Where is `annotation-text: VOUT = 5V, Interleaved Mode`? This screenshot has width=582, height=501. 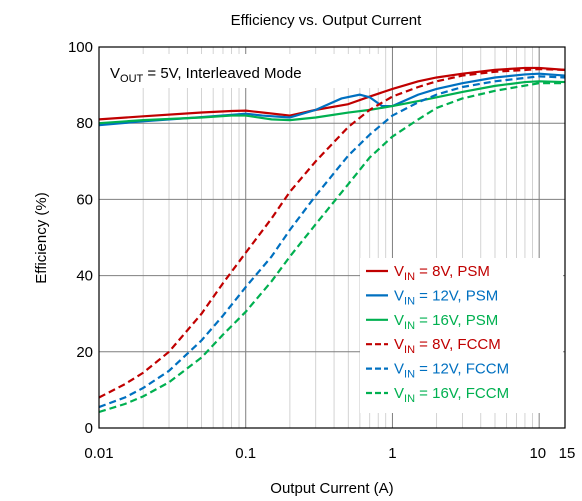
annotation-text: VOUT = 5V, Interleaved Mode is located at coordinates (206, 75).